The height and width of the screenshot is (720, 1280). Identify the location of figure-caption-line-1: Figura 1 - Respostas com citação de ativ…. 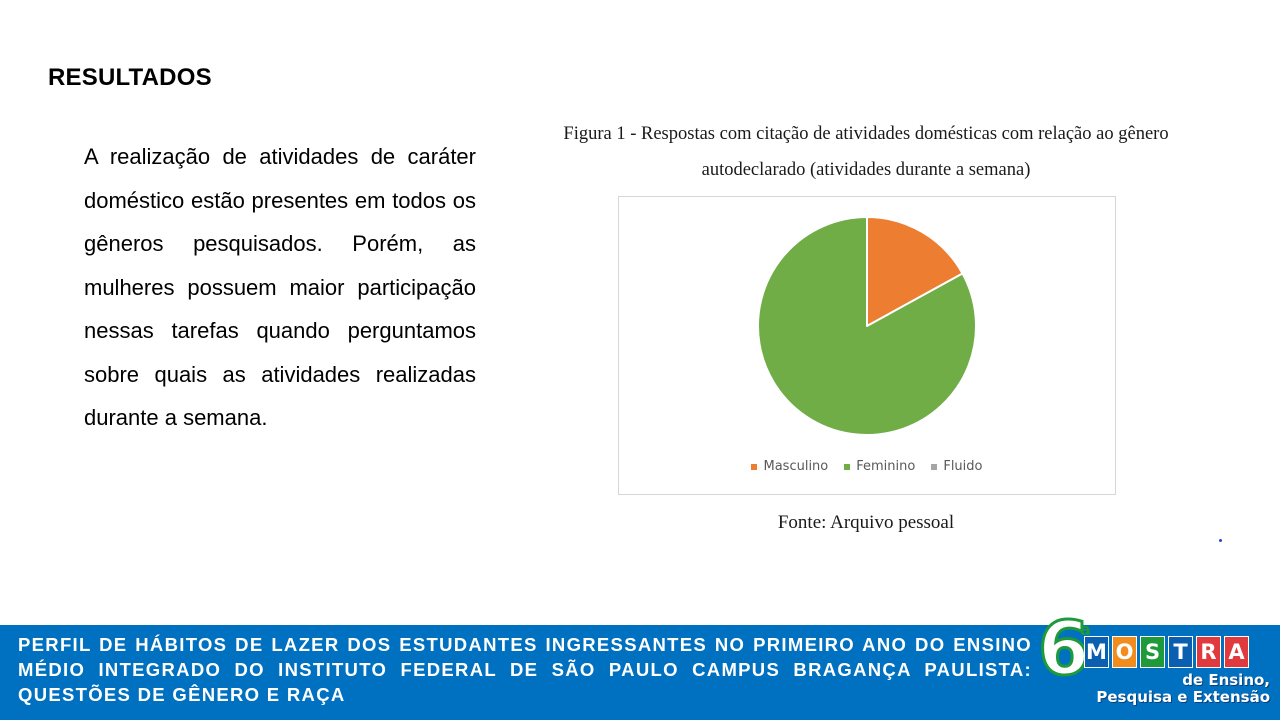
(866, 134).